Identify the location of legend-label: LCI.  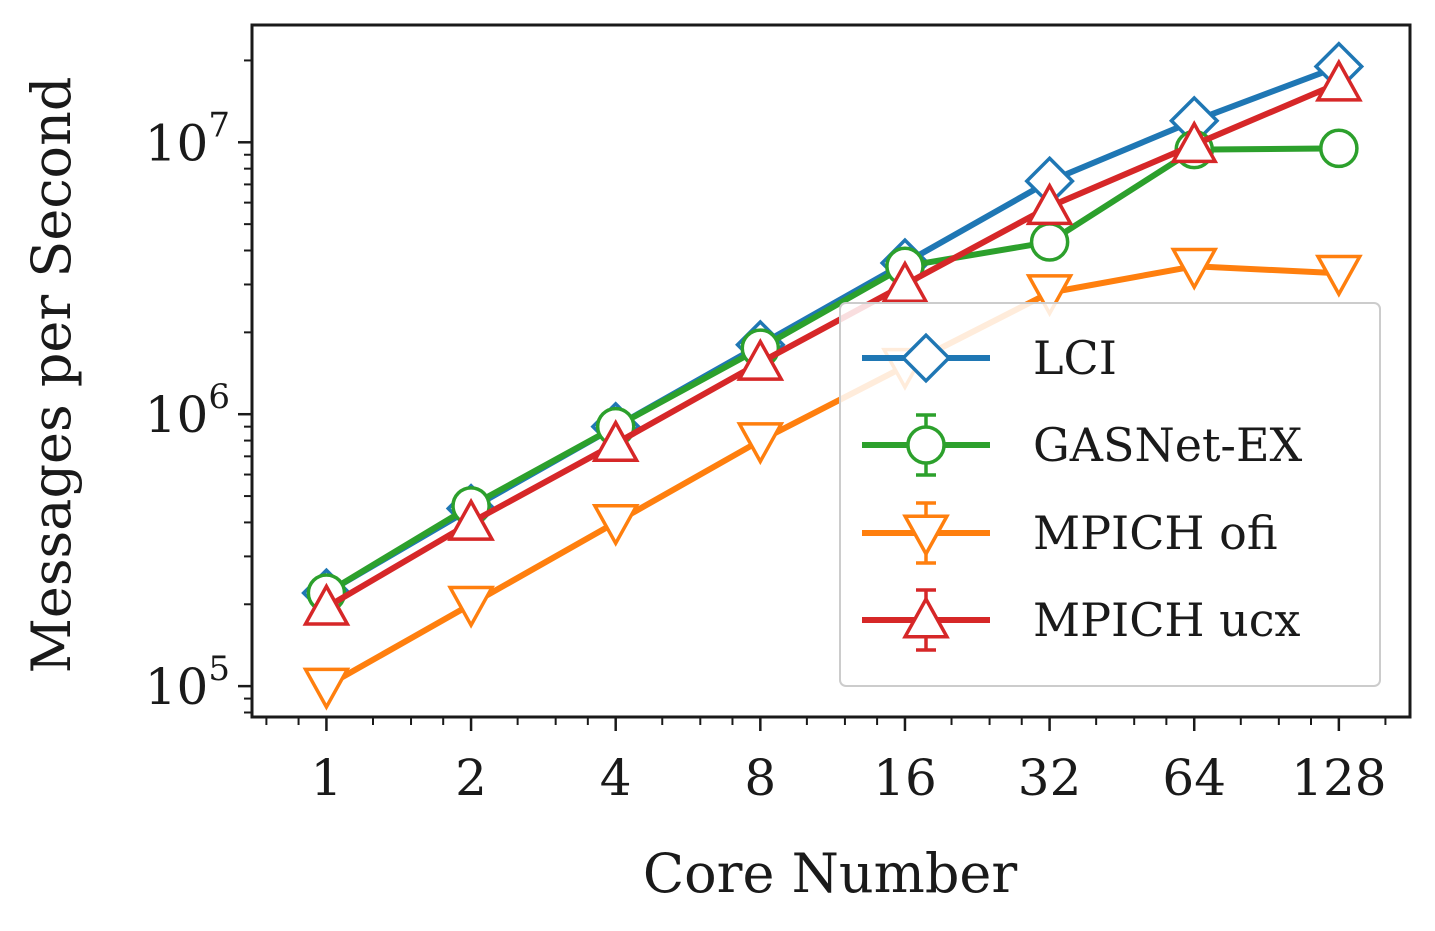
(1075, 358).